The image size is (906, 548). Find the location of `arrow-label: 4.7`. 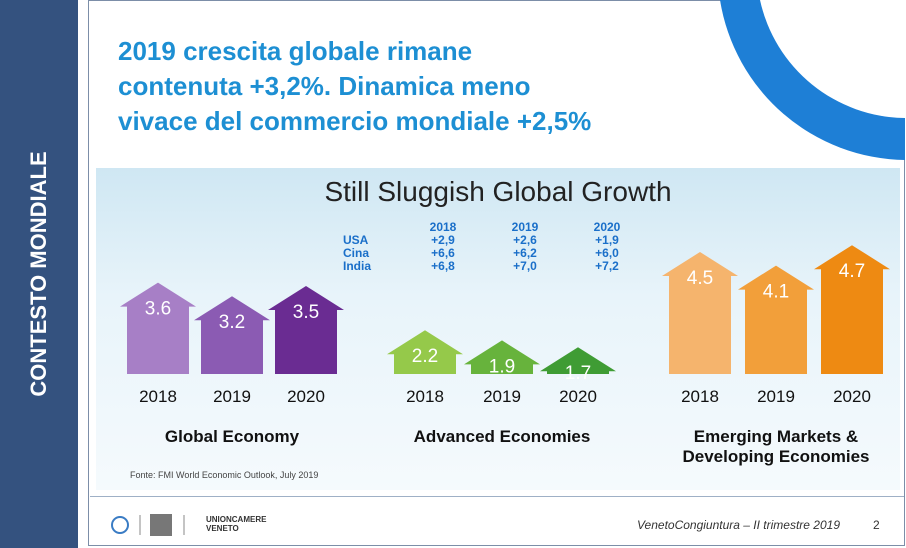

arrow-label: 4.7 is located at coordinates (852, 271).